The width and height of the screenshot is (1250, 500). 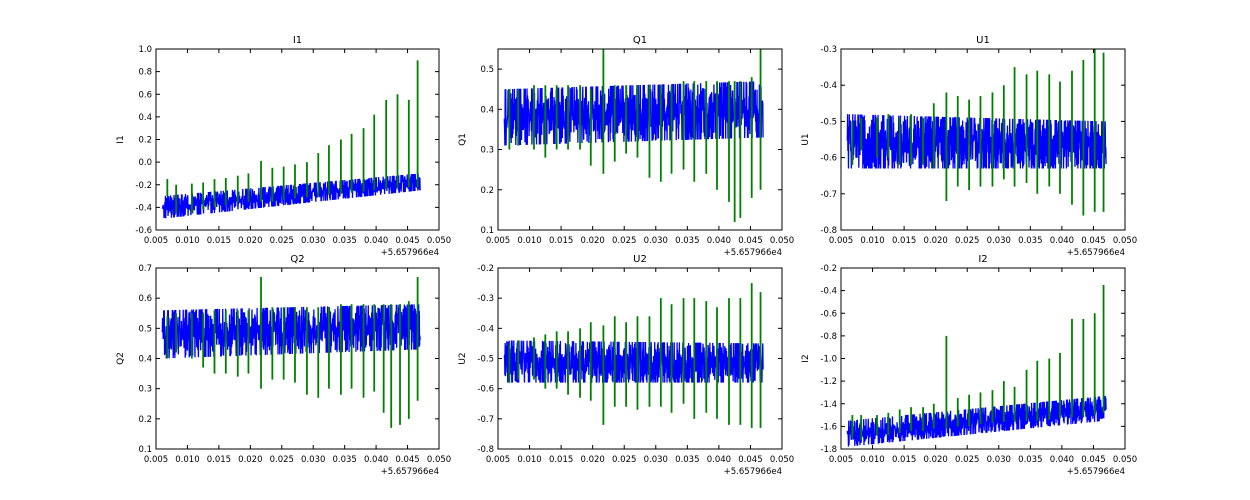 What do you see at coordinates (297, 40) in the screenshot?
I see `subplot-title: I1` at bounding box center [297, 40].